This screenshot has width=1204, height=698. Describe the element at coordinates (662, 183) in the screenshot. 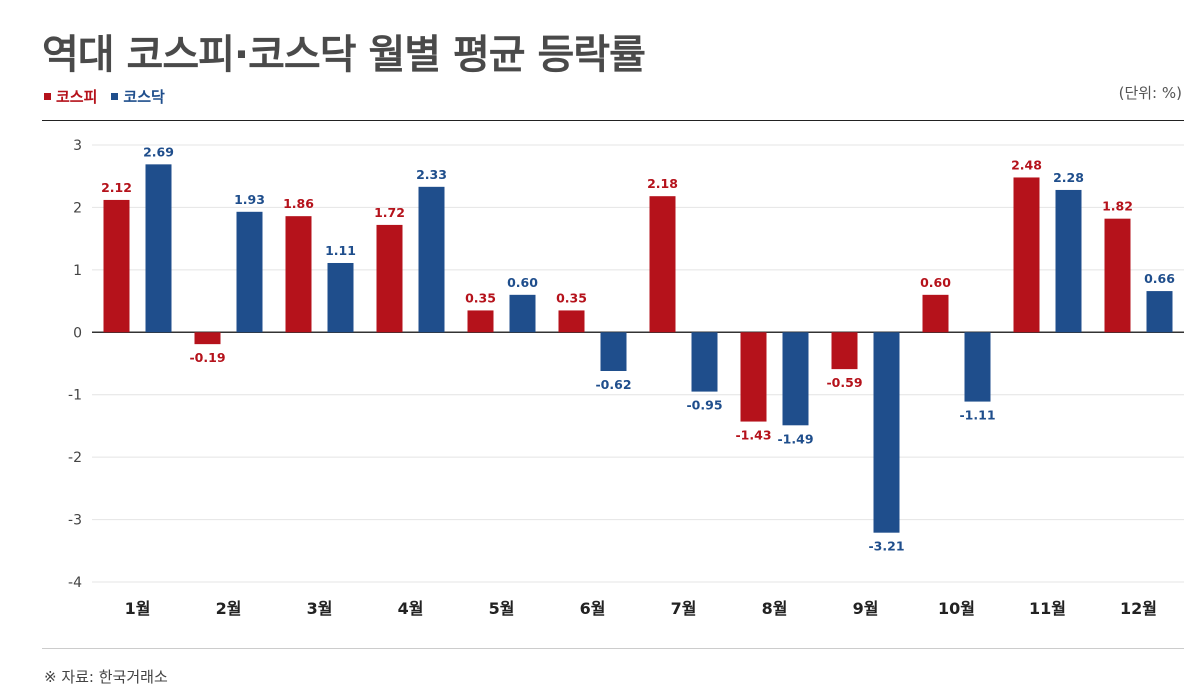

I see `value-label-kospi: 2.18` at that location.